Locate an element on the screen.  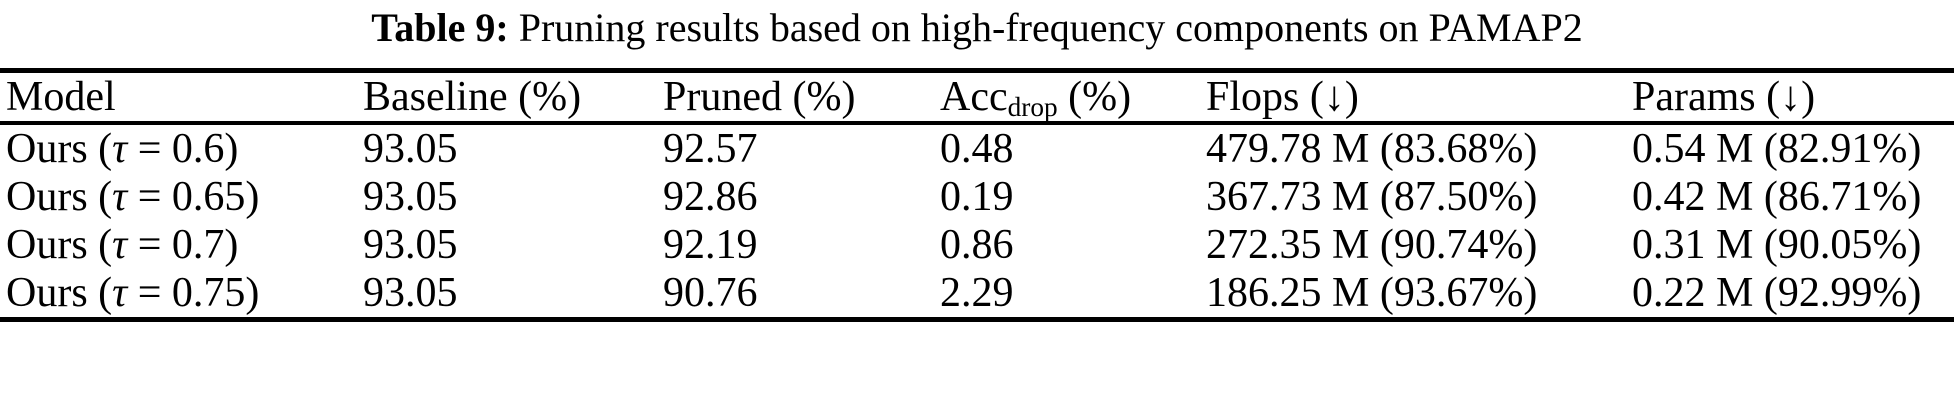
model-text: = 0.75) is located at coordinates (193, 293).